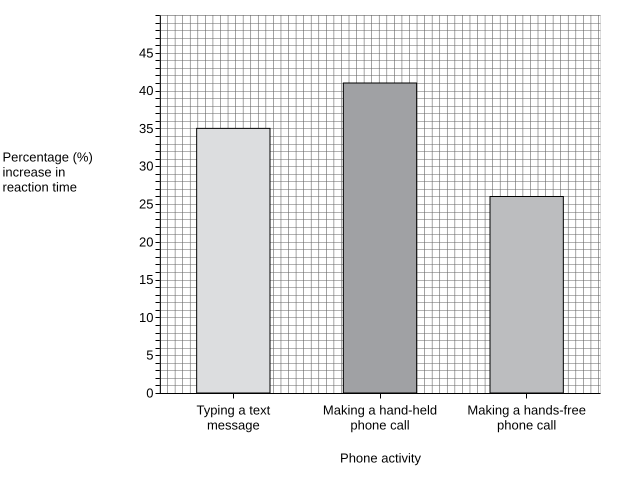  Describe the element at coordinates (146, 280) in the screenshot. I see `y-tick-label: 15` at that location.